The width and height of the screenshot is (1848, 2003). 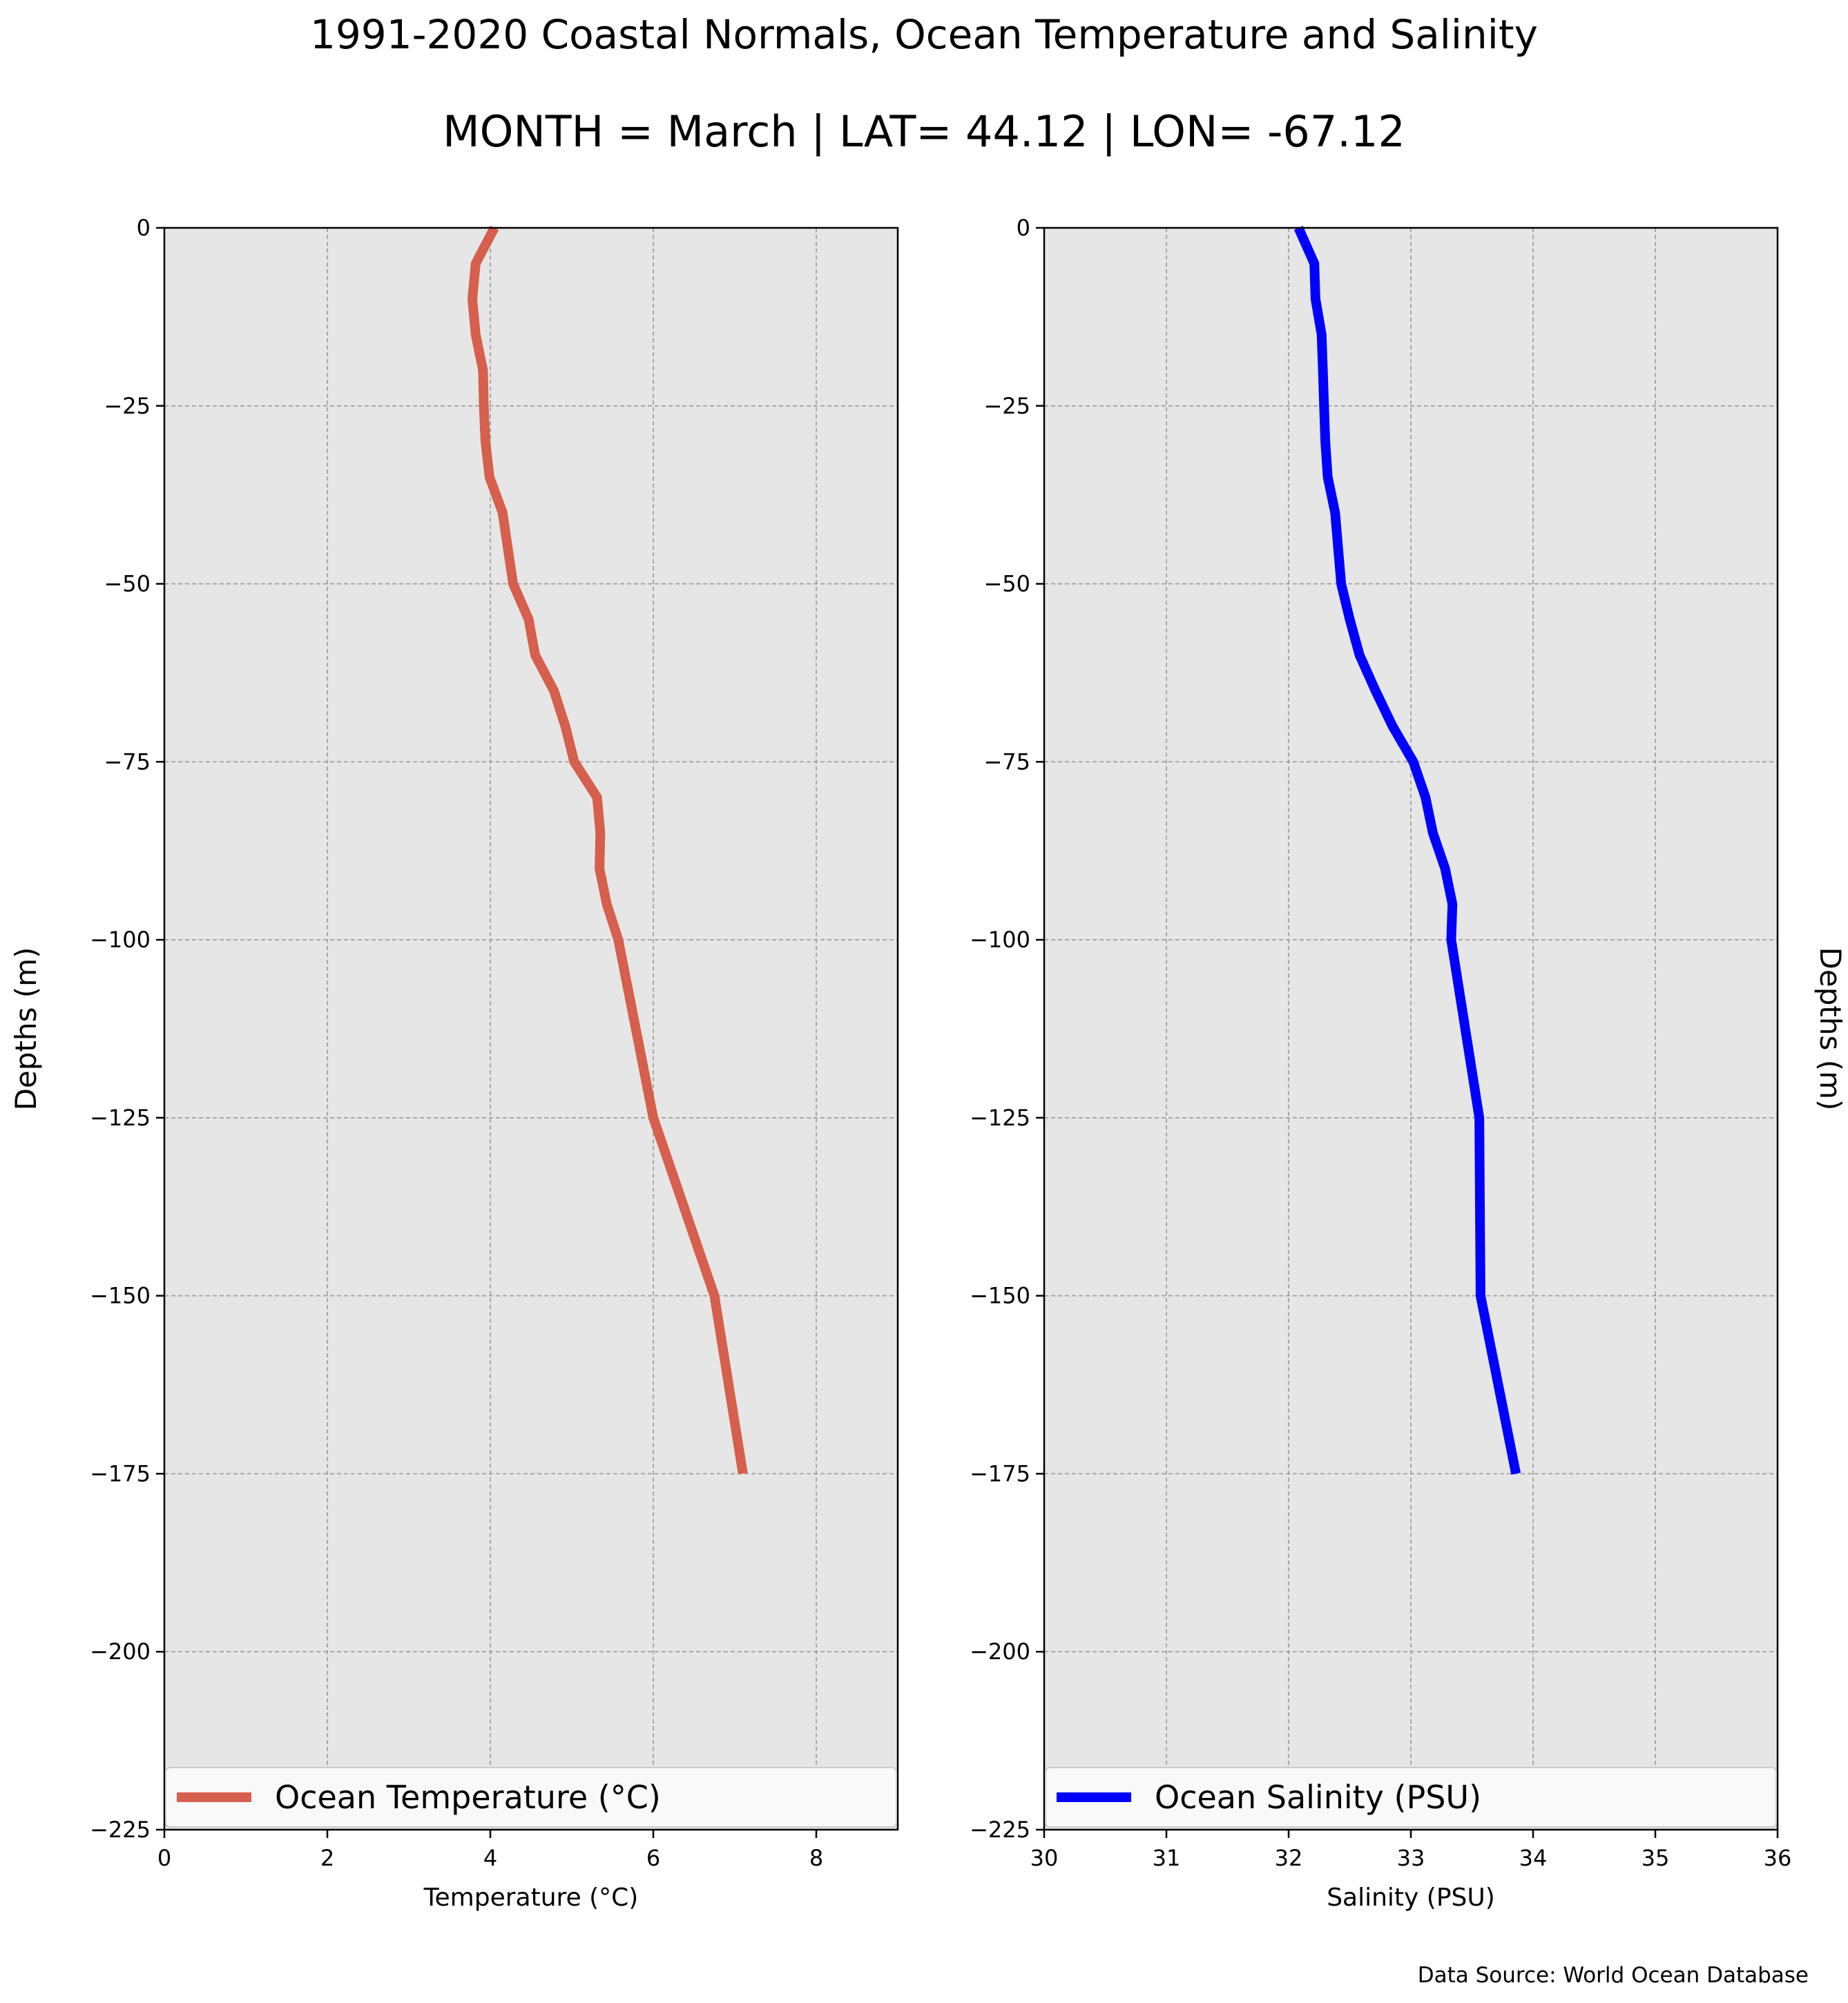 What do you see at coordinates (1411, 1898) in the screenshot?
I see `x-axis-label: Salinity (PSU)` at bounding box center [1411, 1898].